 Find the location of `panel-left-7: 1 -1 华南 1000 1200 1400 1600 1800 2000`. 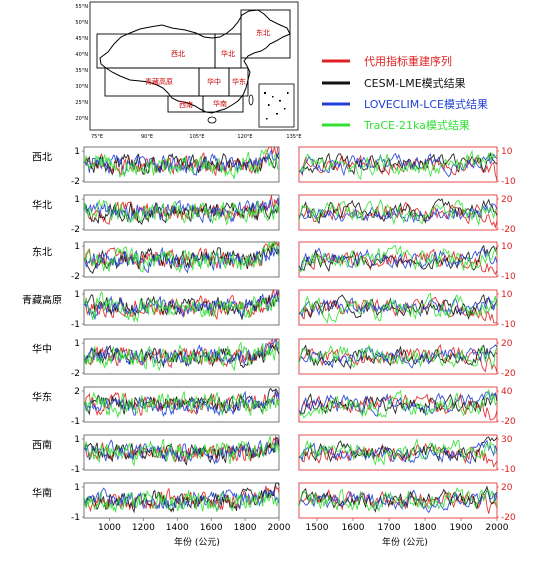

panel-left-7: 1 -1 华南 1000 1200 1400 1600 1800 2000 is located at coordinates (161, 507).